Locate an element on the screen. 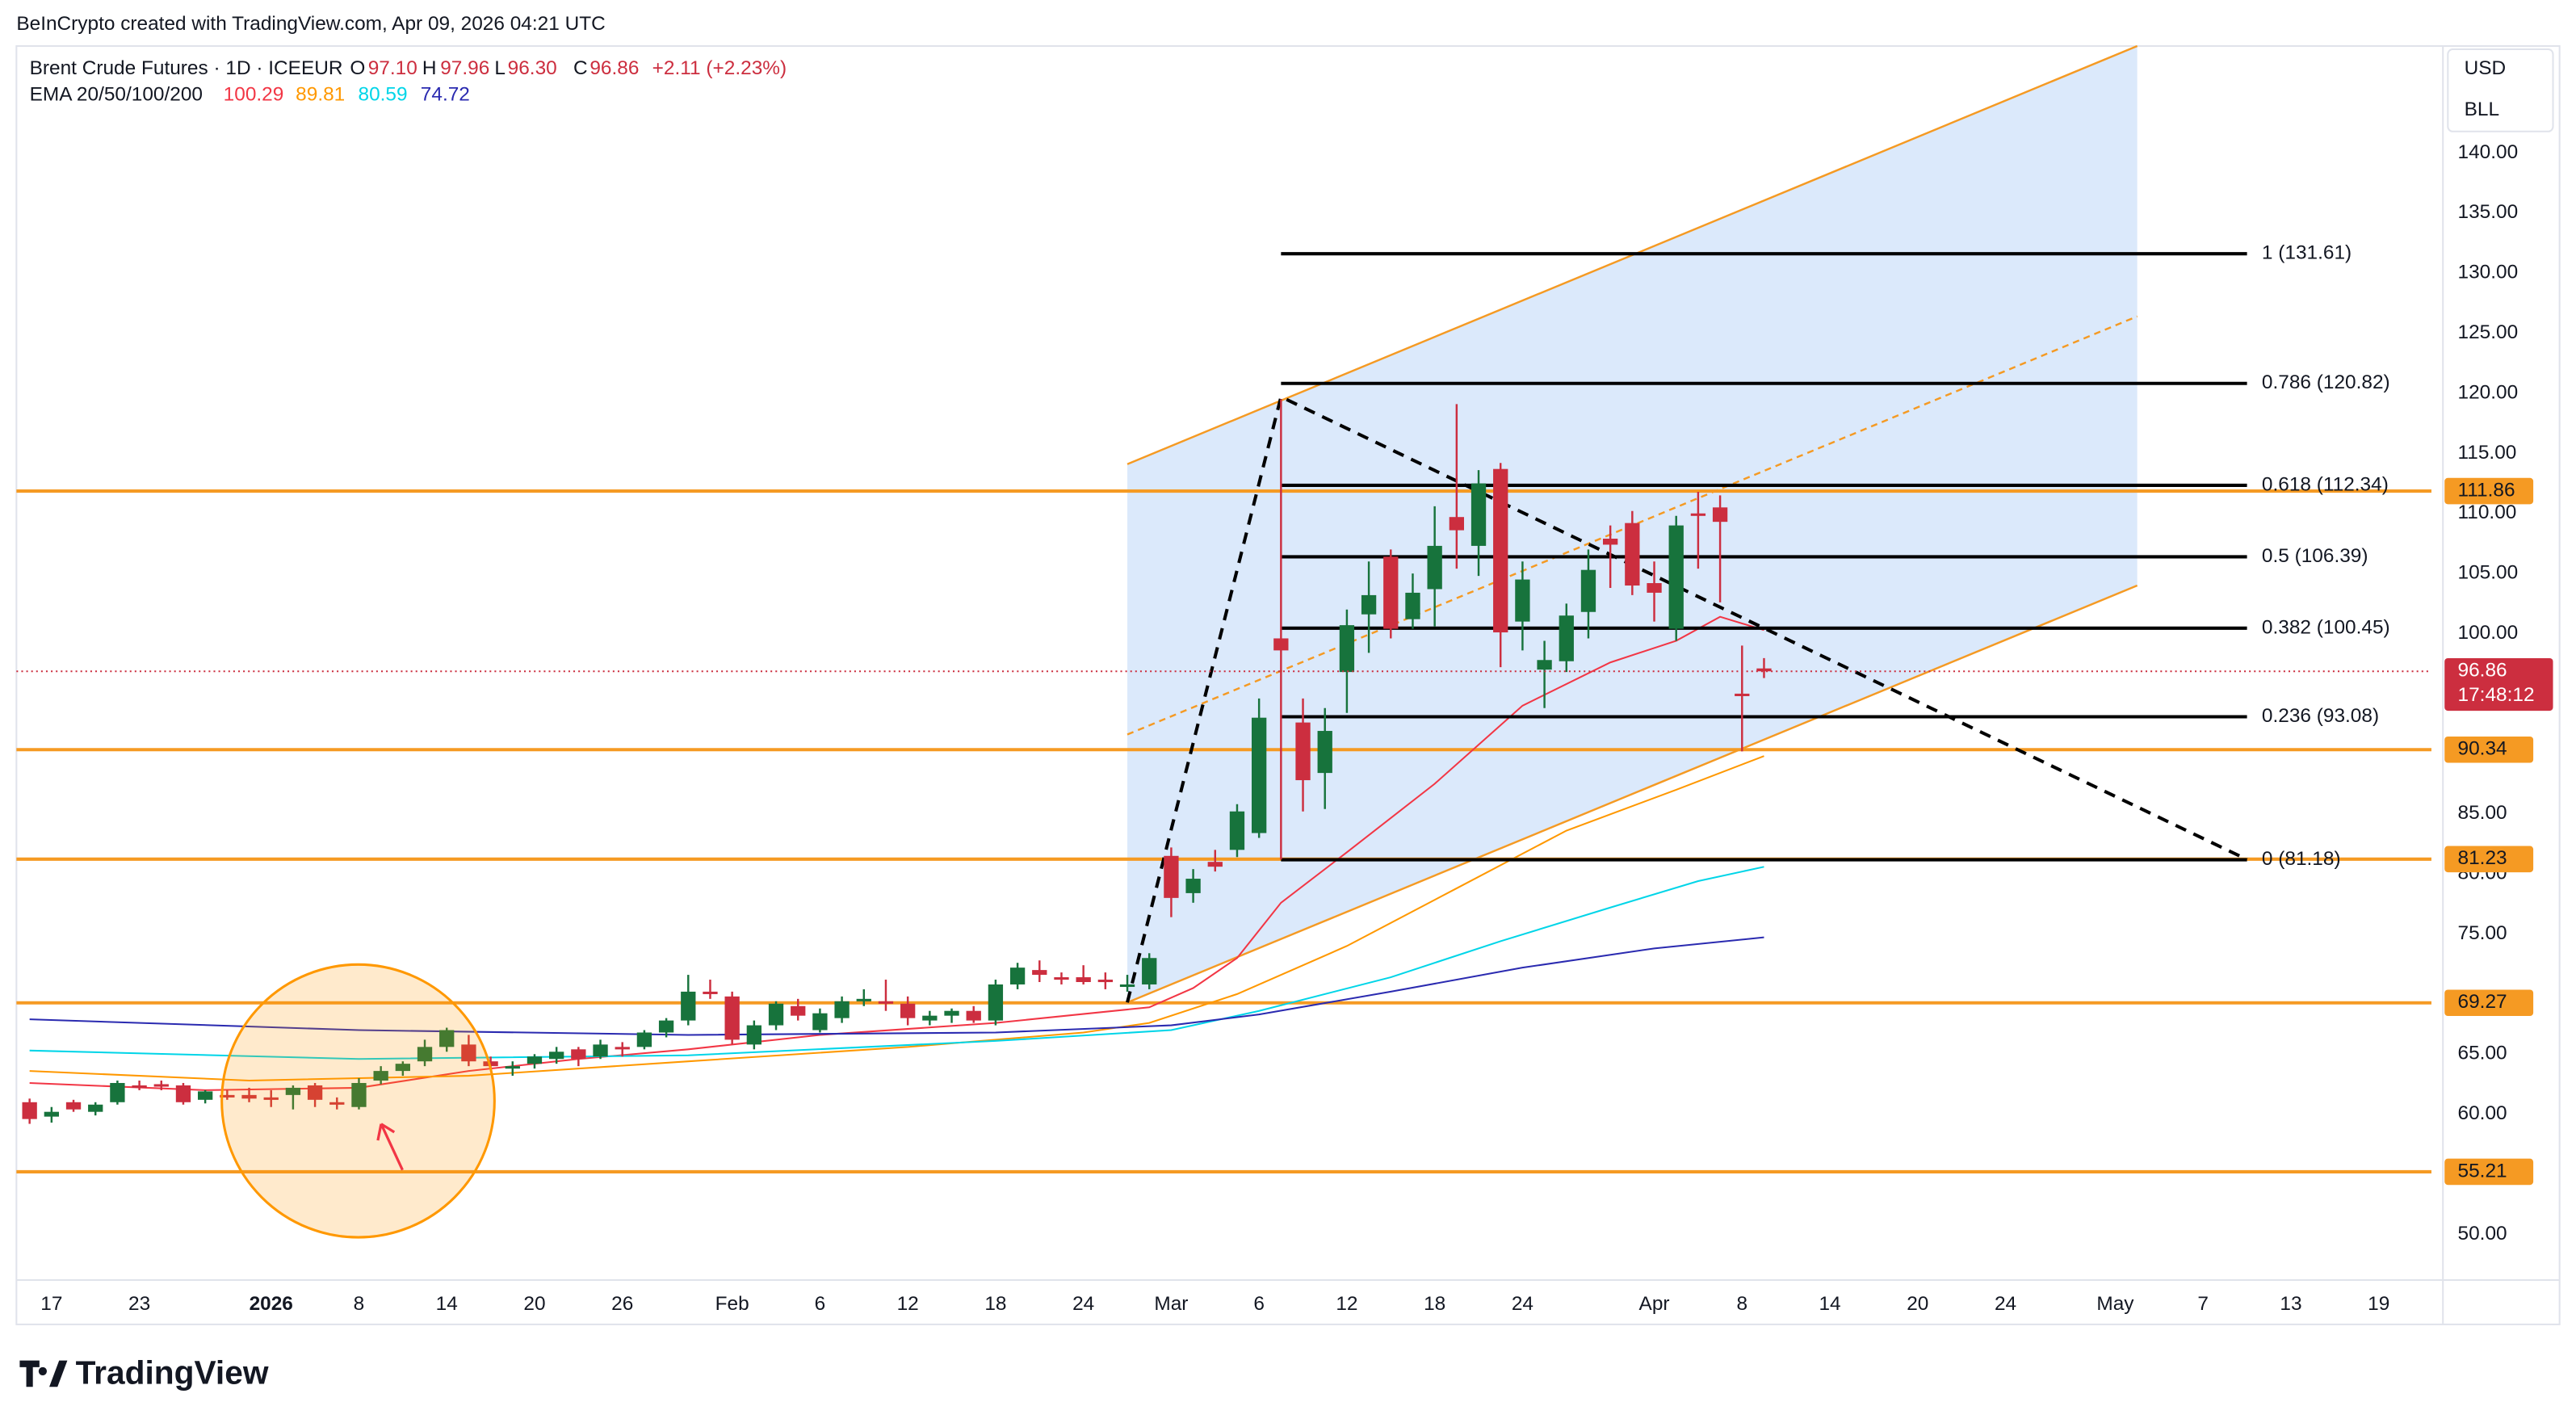 This screenshot has height=1423, width=2576. y-tick-label: 60.00 is located at coordinates (2482, 1113).